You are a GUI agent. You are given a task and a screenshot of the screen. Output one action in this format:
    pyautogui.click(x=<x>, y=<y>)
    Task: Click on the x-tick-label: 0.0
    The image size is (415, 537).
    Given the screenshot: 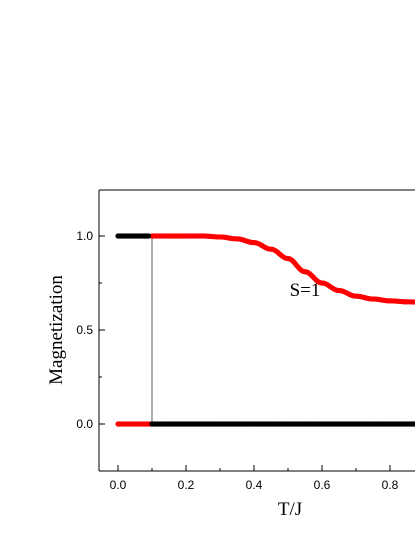 What is the action you would take?
    pyautogui.click(x=118, y=485)
    